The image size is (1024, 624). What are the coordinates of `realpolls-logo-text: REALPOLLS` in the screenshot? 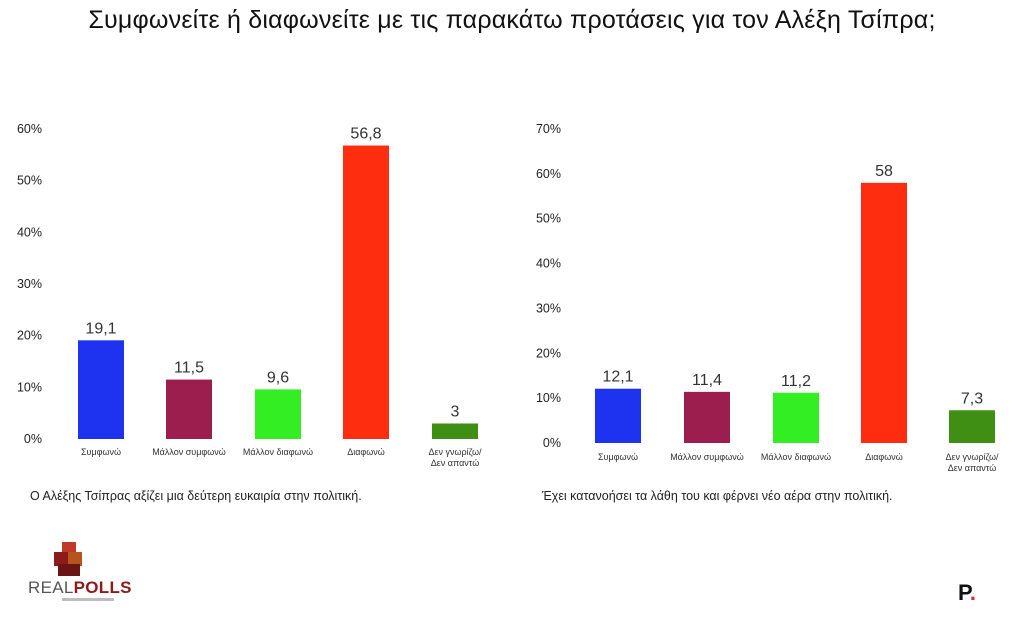 It's located at (80, 587).